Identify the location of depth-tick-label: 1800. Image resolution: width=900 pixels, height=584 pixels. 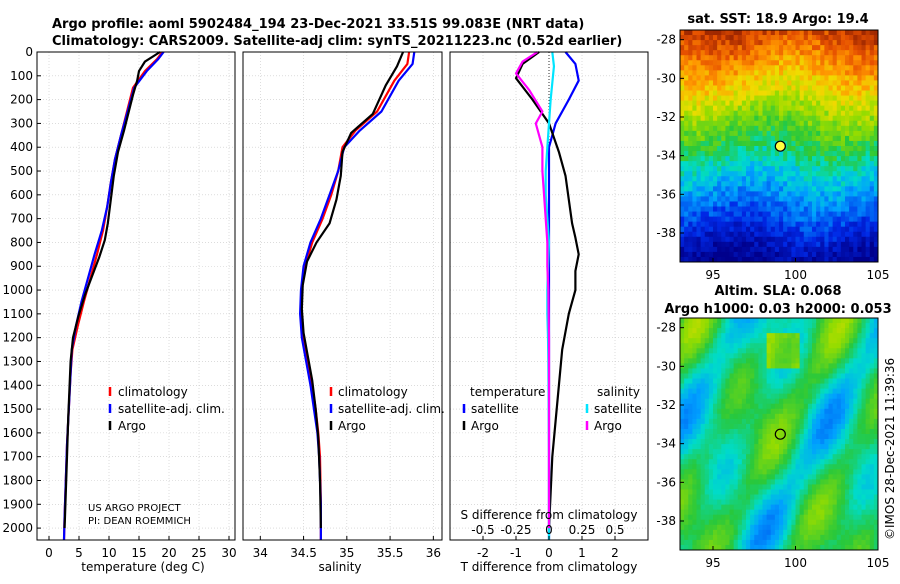
(17, 480).